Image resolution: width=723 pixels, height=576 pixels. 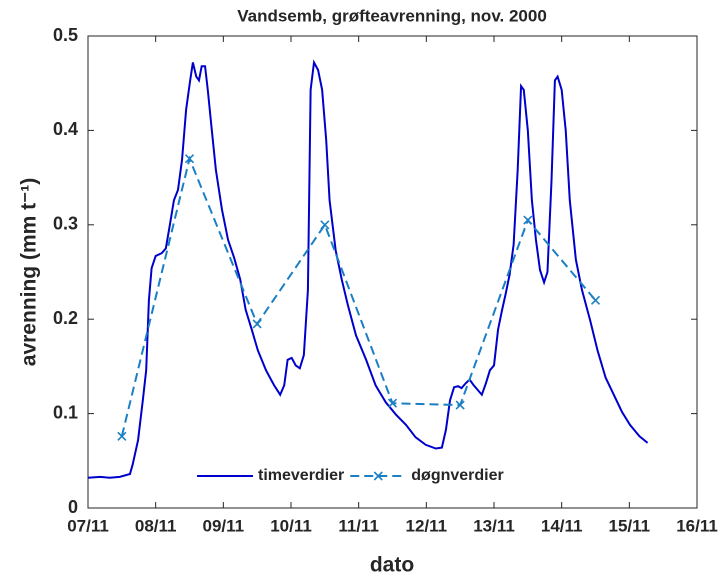 I want to click on x-axis-label: dato, so click(x=392, y=565).